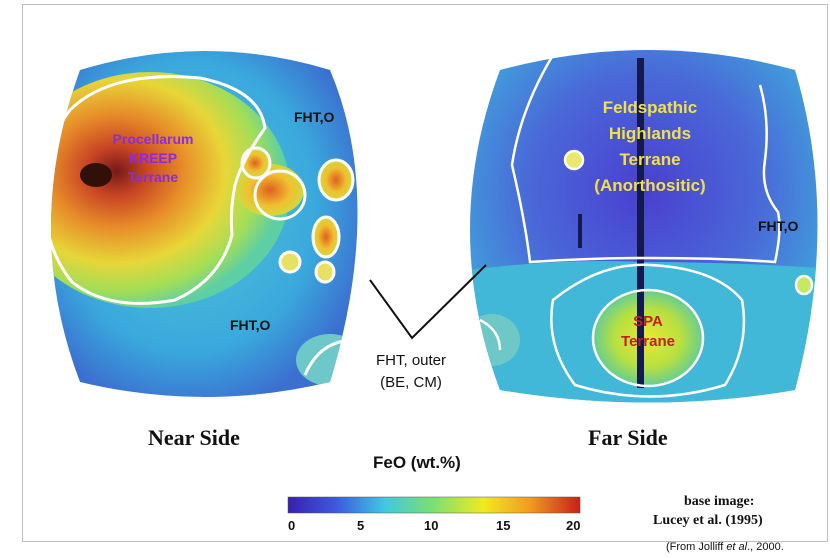 This screenshot has height=558, width=830. What do you see at coordinates (650, 185) in the screenshot?
I see `fht-label-line4: (Anorthositic)` at bounding box center [650, 185].